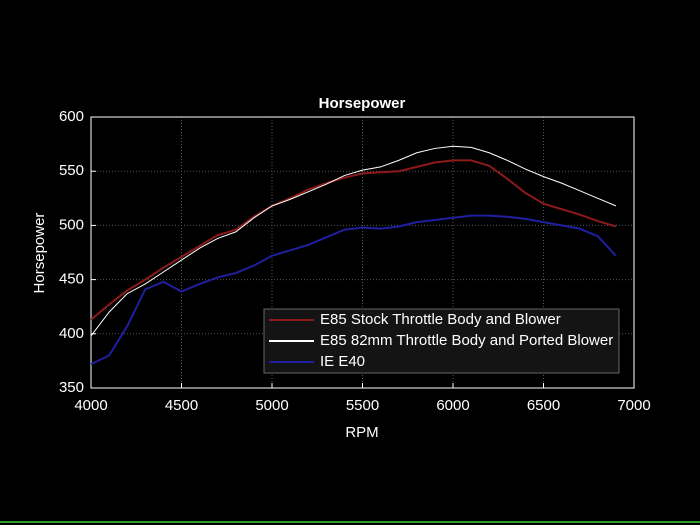  Describe the element at coordinates (543, 405) in the screenshot. I see `x-tick-label: 6500` at that location.